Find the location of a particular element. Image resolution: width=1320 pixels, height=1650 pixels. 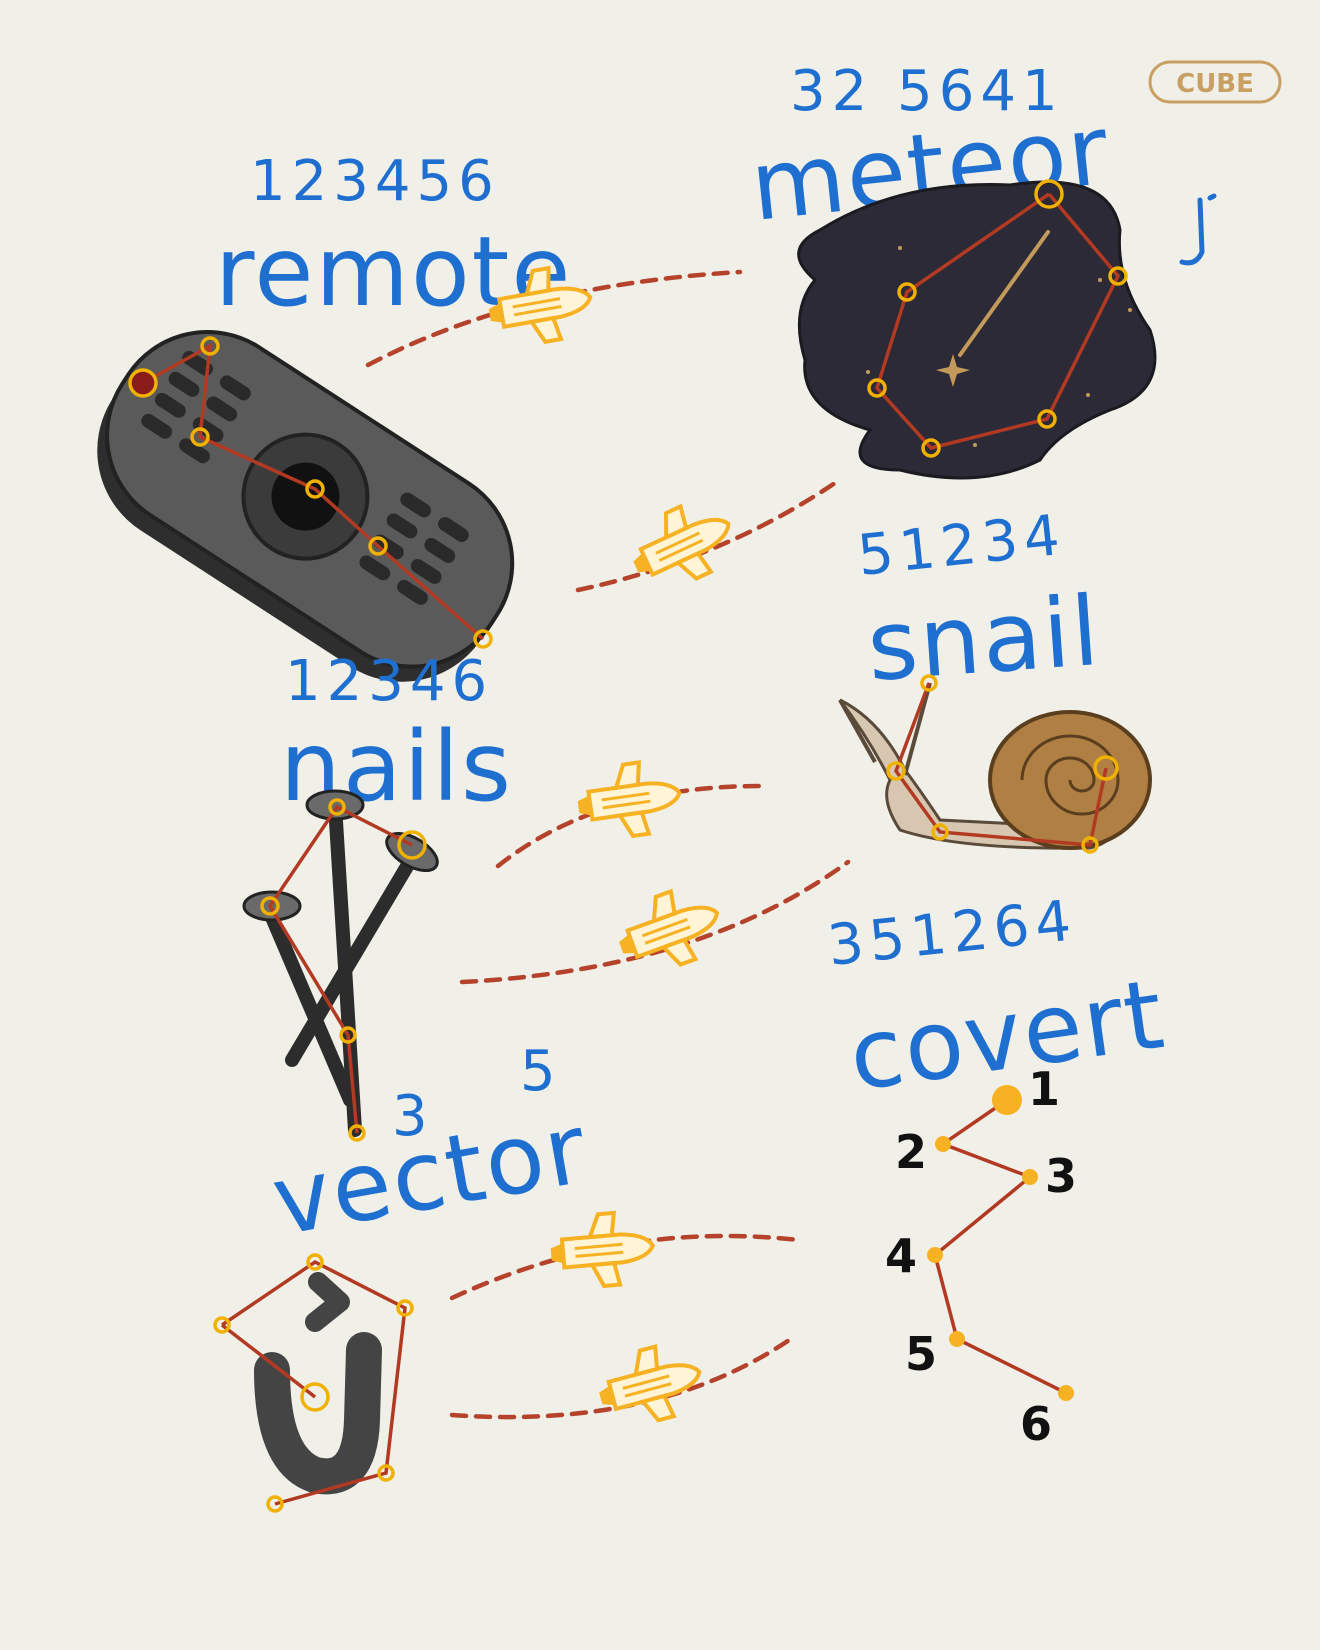

vector-digit-5: 5 is located at coordinates (541, 1071).